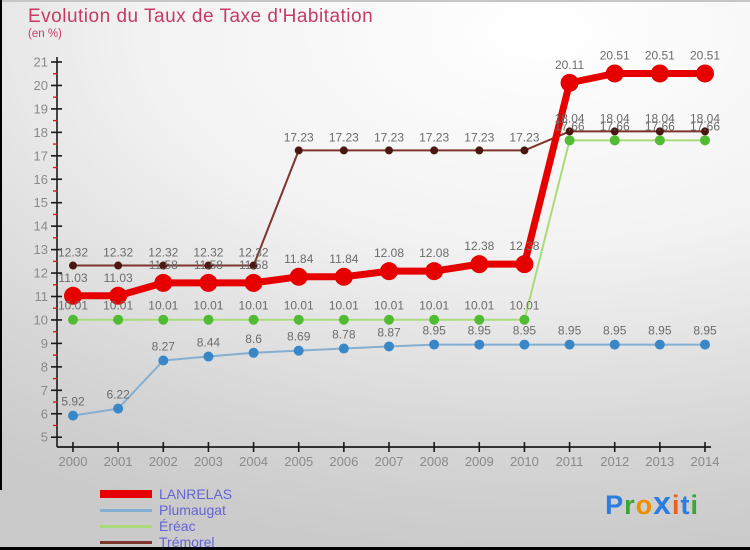 Image resolution: width=750 pixels, height=550 pixels. I want to click on data-label: 8.44, so click(209, 343).